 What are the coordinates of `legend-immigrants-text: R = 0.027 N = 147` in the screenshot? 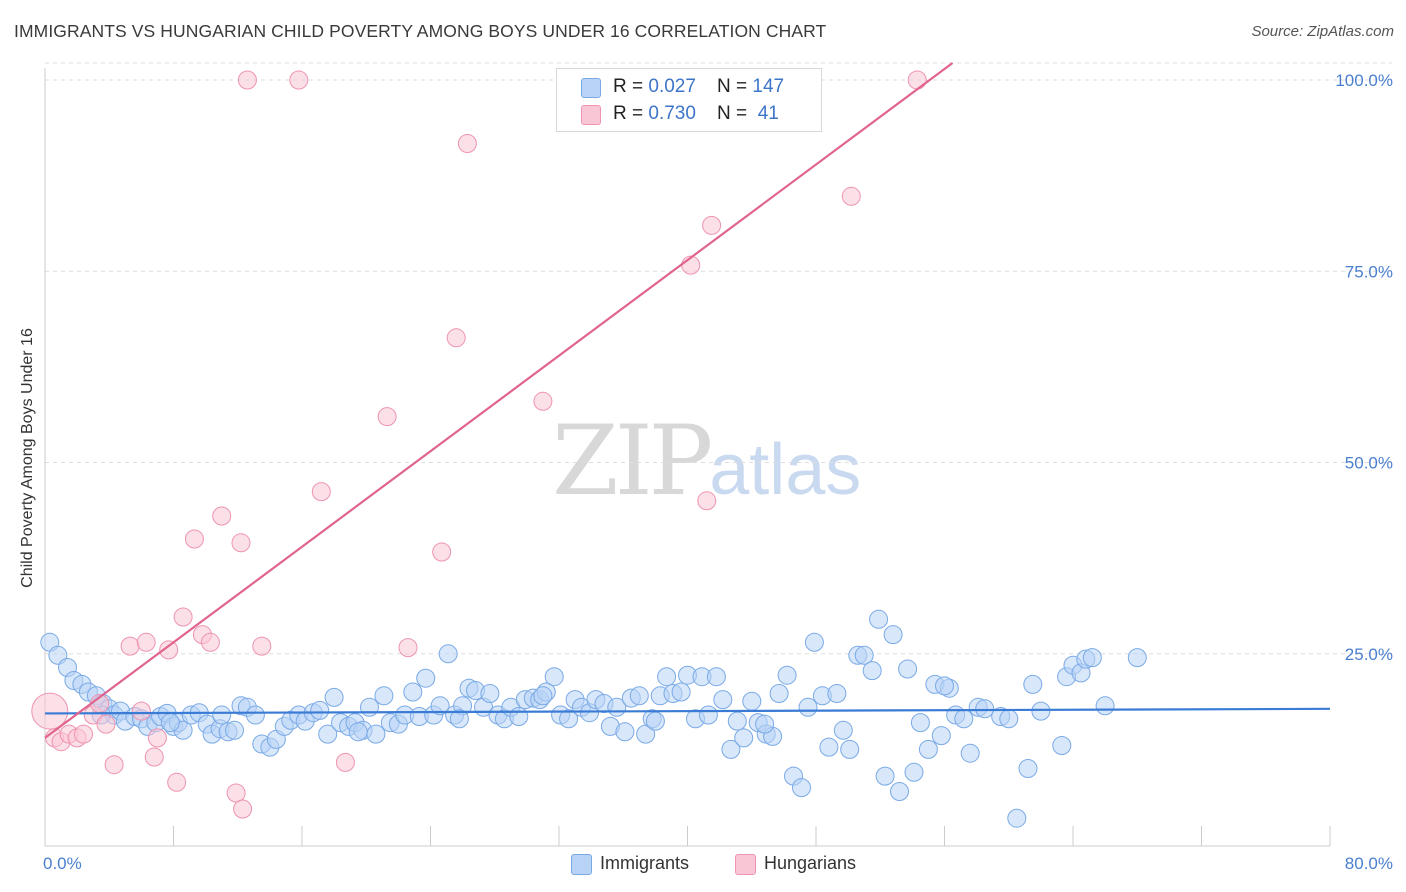 It's located at (698, 87).